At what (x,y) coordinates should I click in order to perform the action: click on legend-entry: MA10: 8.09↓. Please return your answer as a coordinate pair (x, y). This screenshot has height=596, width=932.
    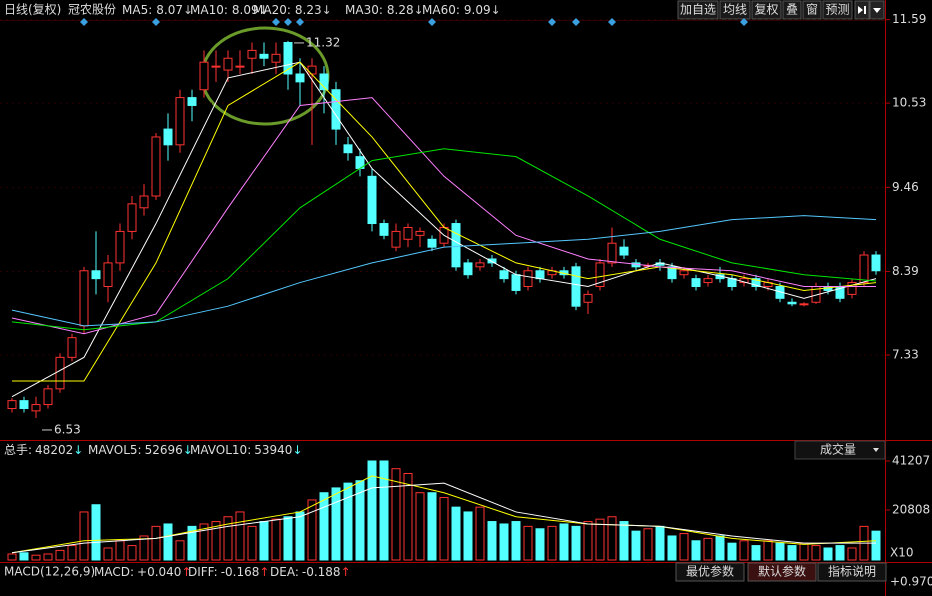
    Looking at the image, I should click on (229, 10).